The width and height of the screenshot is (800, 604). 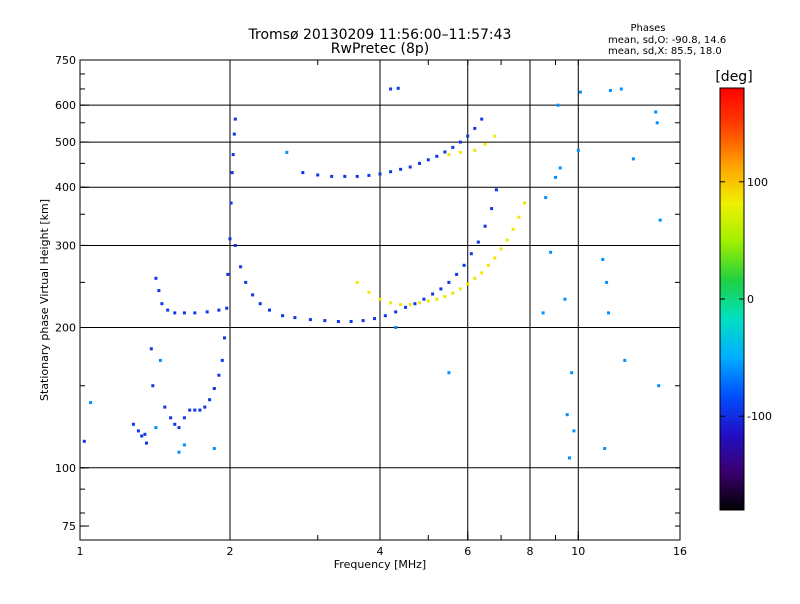 What do you see at coordinates (44, 300) in the screenshot?
I see `y-axis-label: Stationary phase Virtual Height [km]` at bounding box center [44, 300].